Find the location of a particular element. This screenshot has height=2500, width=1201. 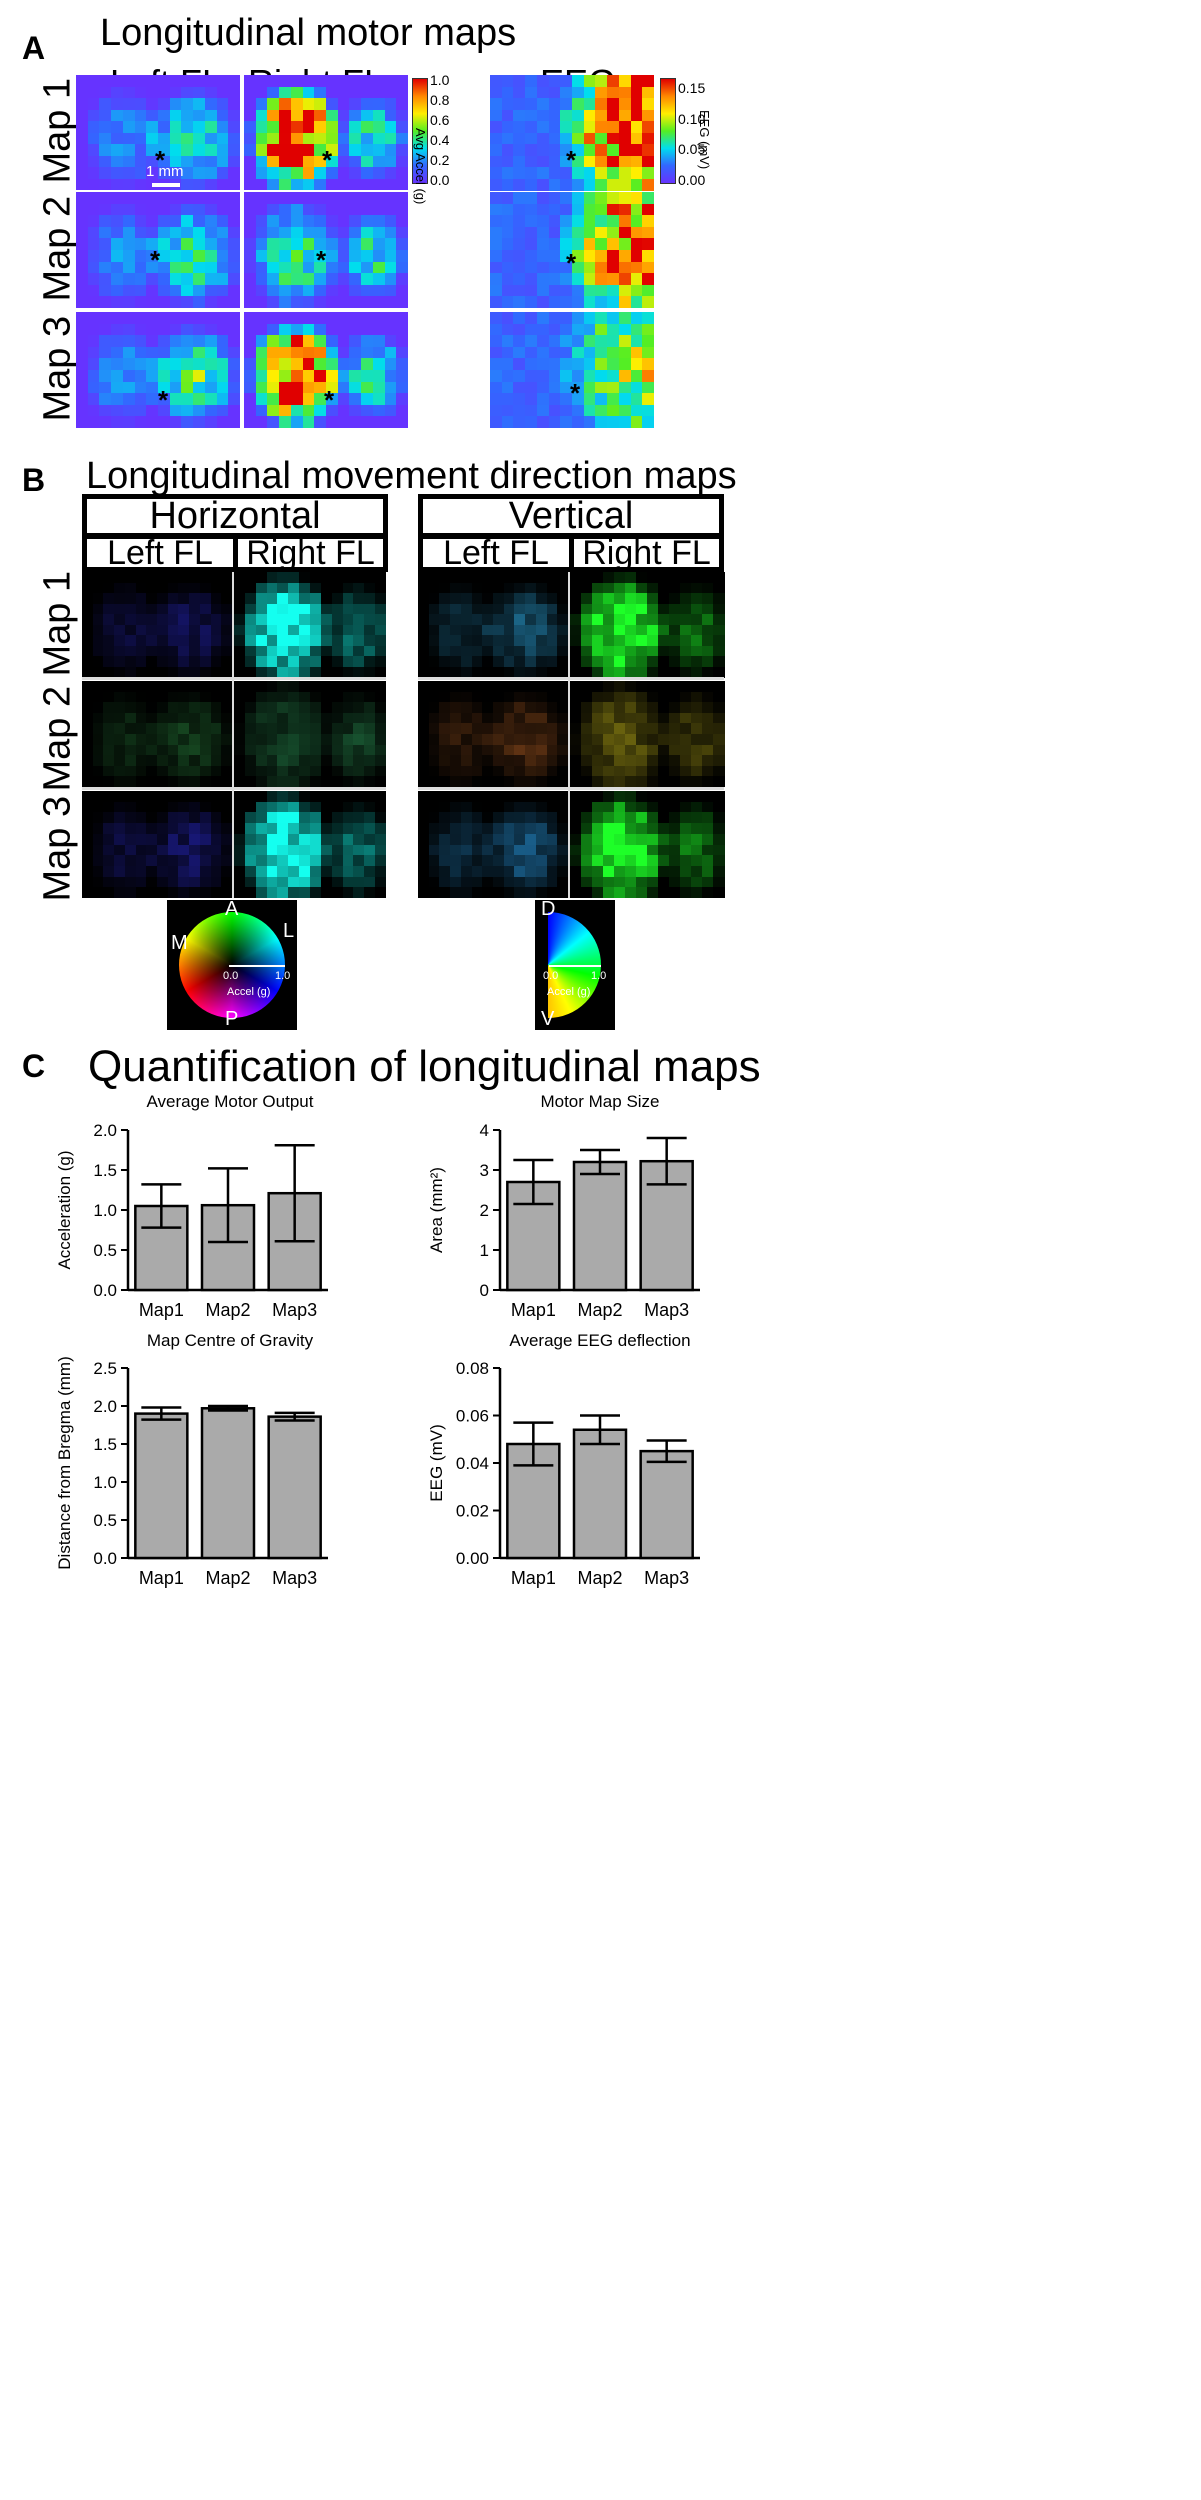

bar is located at coordinates (161, 1486).